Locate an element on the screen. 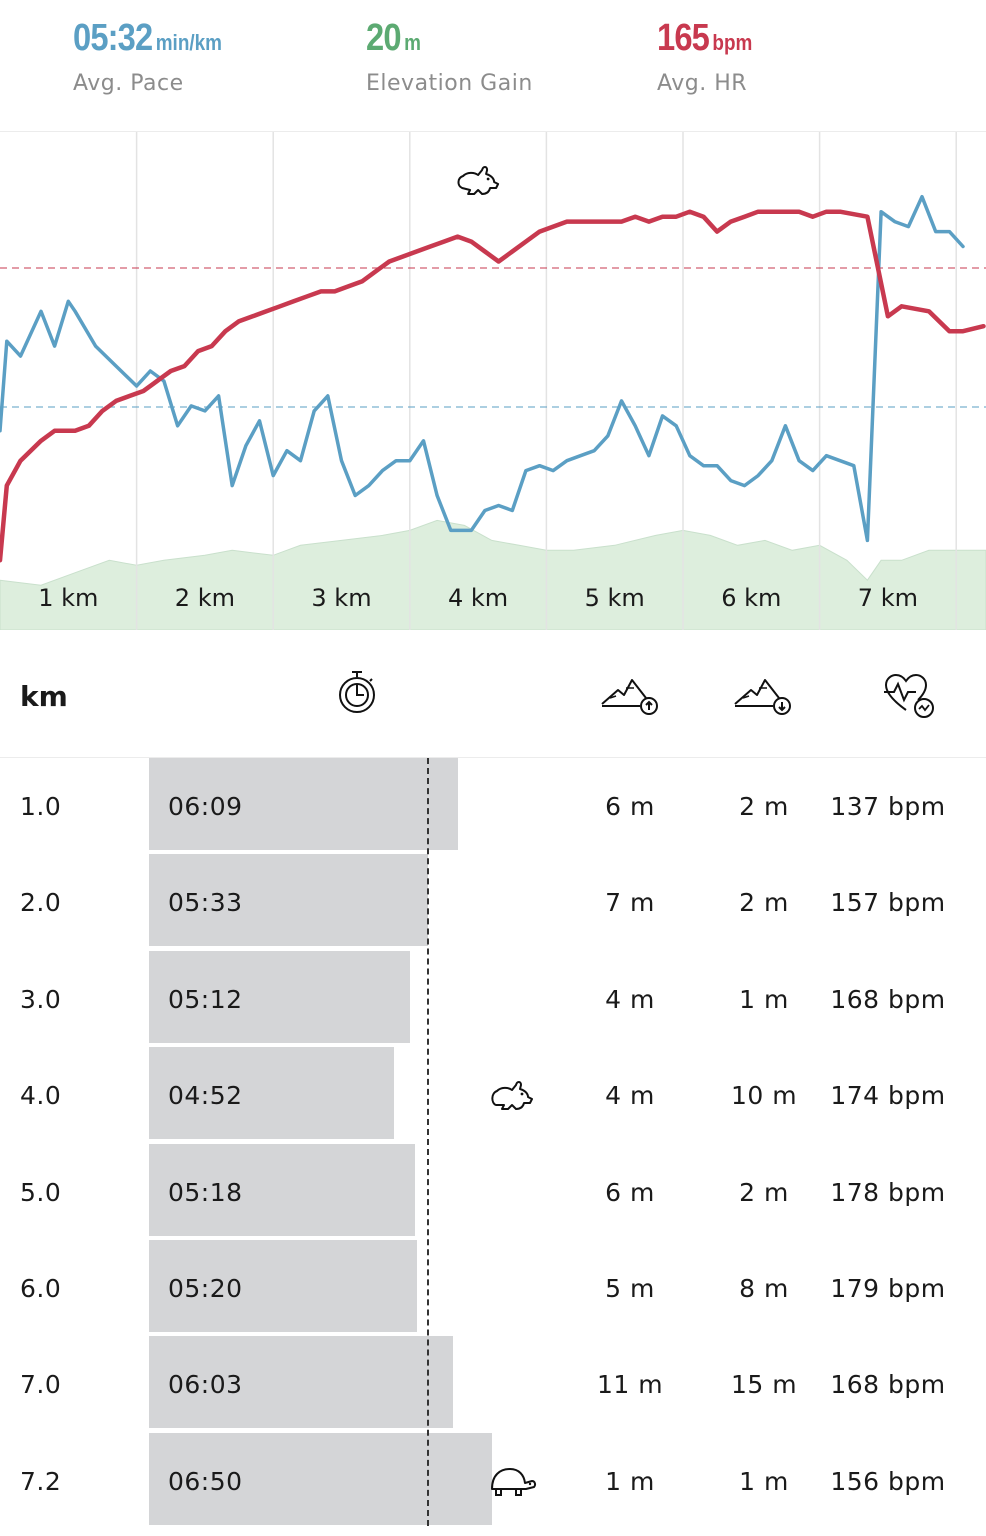 The width and height of the screenshot is (986, 1536). avg-hr-value-row: 165 bpm is located at coordinates (704, 40).